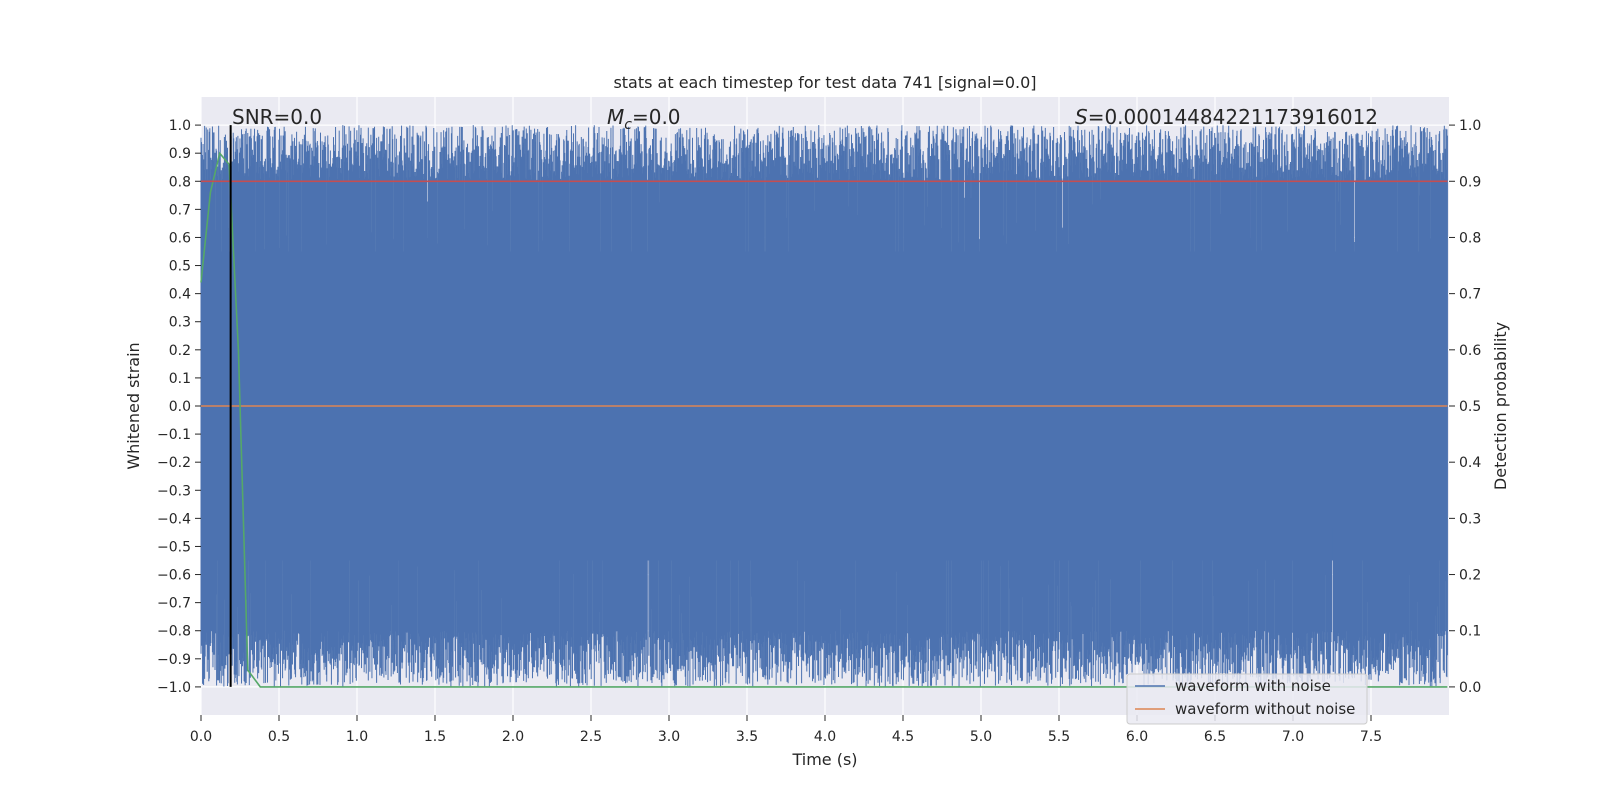 The image size is (1600, 804). I want to click on right-axis: 1.0 0.9 0.8 0.7 0.6 0.5 0.4 0.3 0.2 0.1 0.0, so click(1465, 407).